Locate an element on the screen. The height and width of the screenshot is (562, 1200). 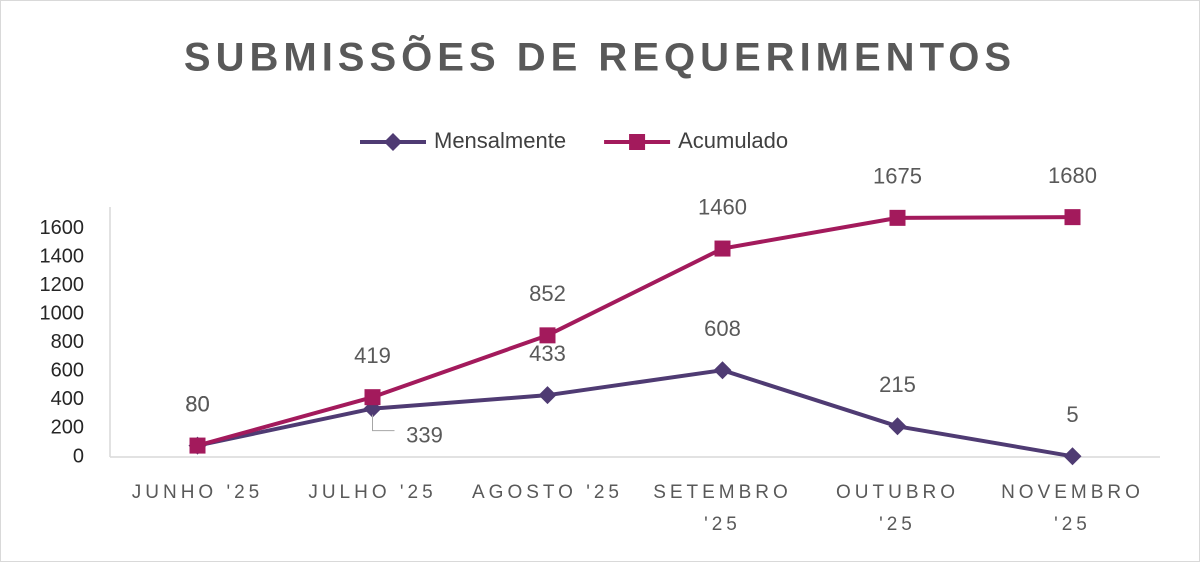
data-label: 1675 is located at coordinates (897, 176).